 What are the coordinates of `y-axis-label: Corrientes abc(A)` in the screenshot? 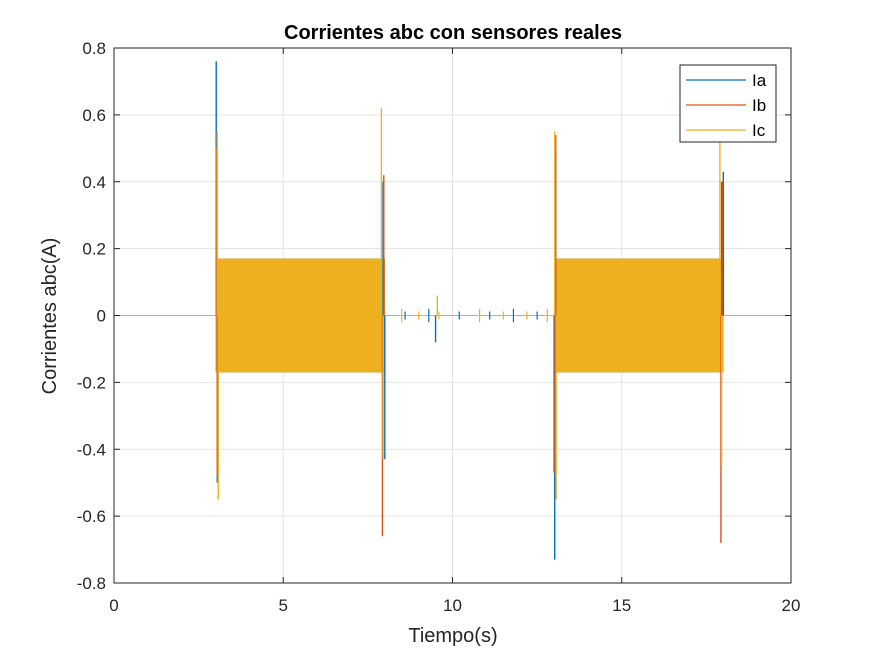 It's located at (50, 316).